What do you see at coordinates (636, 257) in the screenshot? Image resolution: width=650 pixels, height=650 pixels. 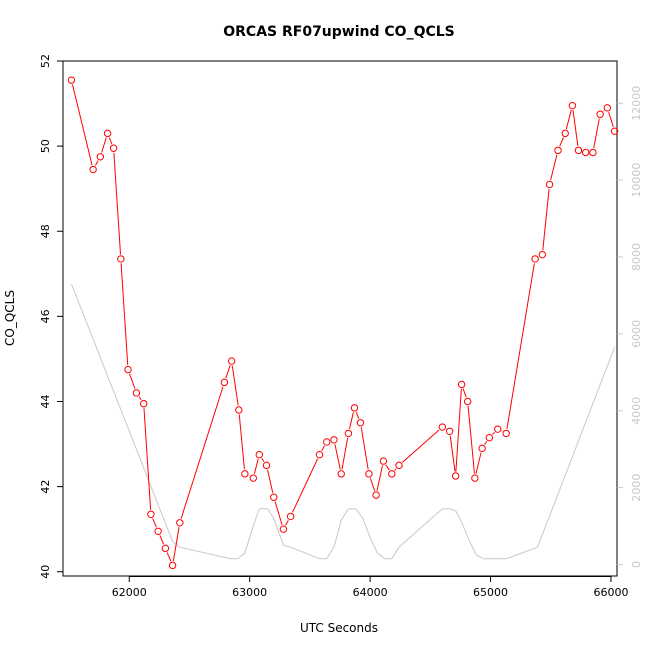 I see `y2-tick-label: 8000` at bounding box center [636, 257].